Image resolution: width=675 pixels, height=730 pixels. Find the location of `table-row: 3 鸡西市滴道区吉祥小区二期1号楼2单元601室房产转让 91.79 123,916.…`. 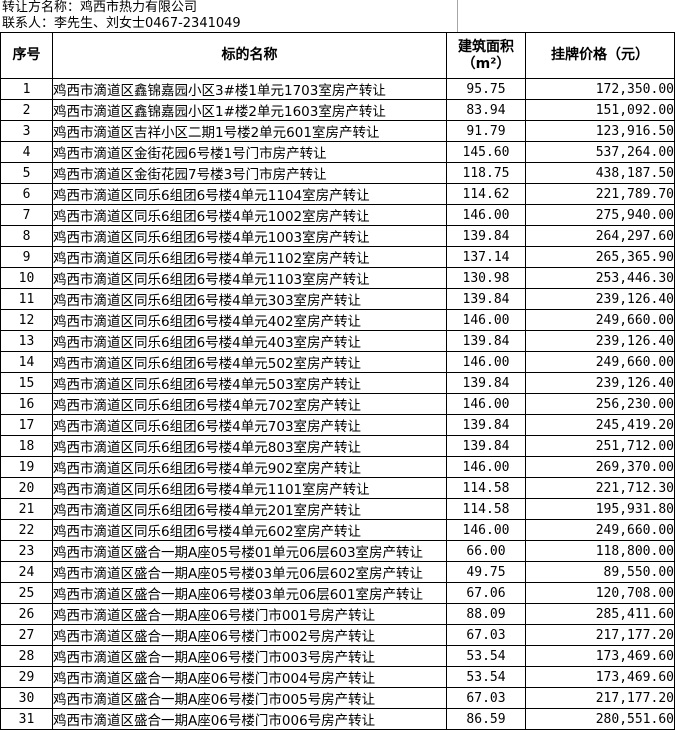

table-row: 3 鸡西市滴道区吉祥小区二期1号楼2单元601室房产转让 91.79 123,916.… is located at coordinates (337, 131).